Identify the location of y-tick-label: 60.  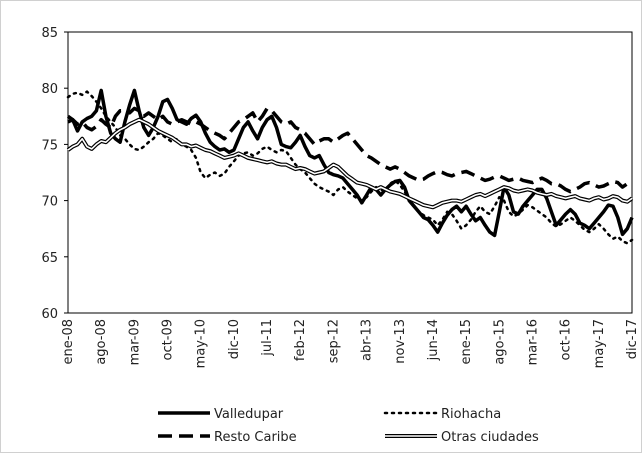
(49, 314).